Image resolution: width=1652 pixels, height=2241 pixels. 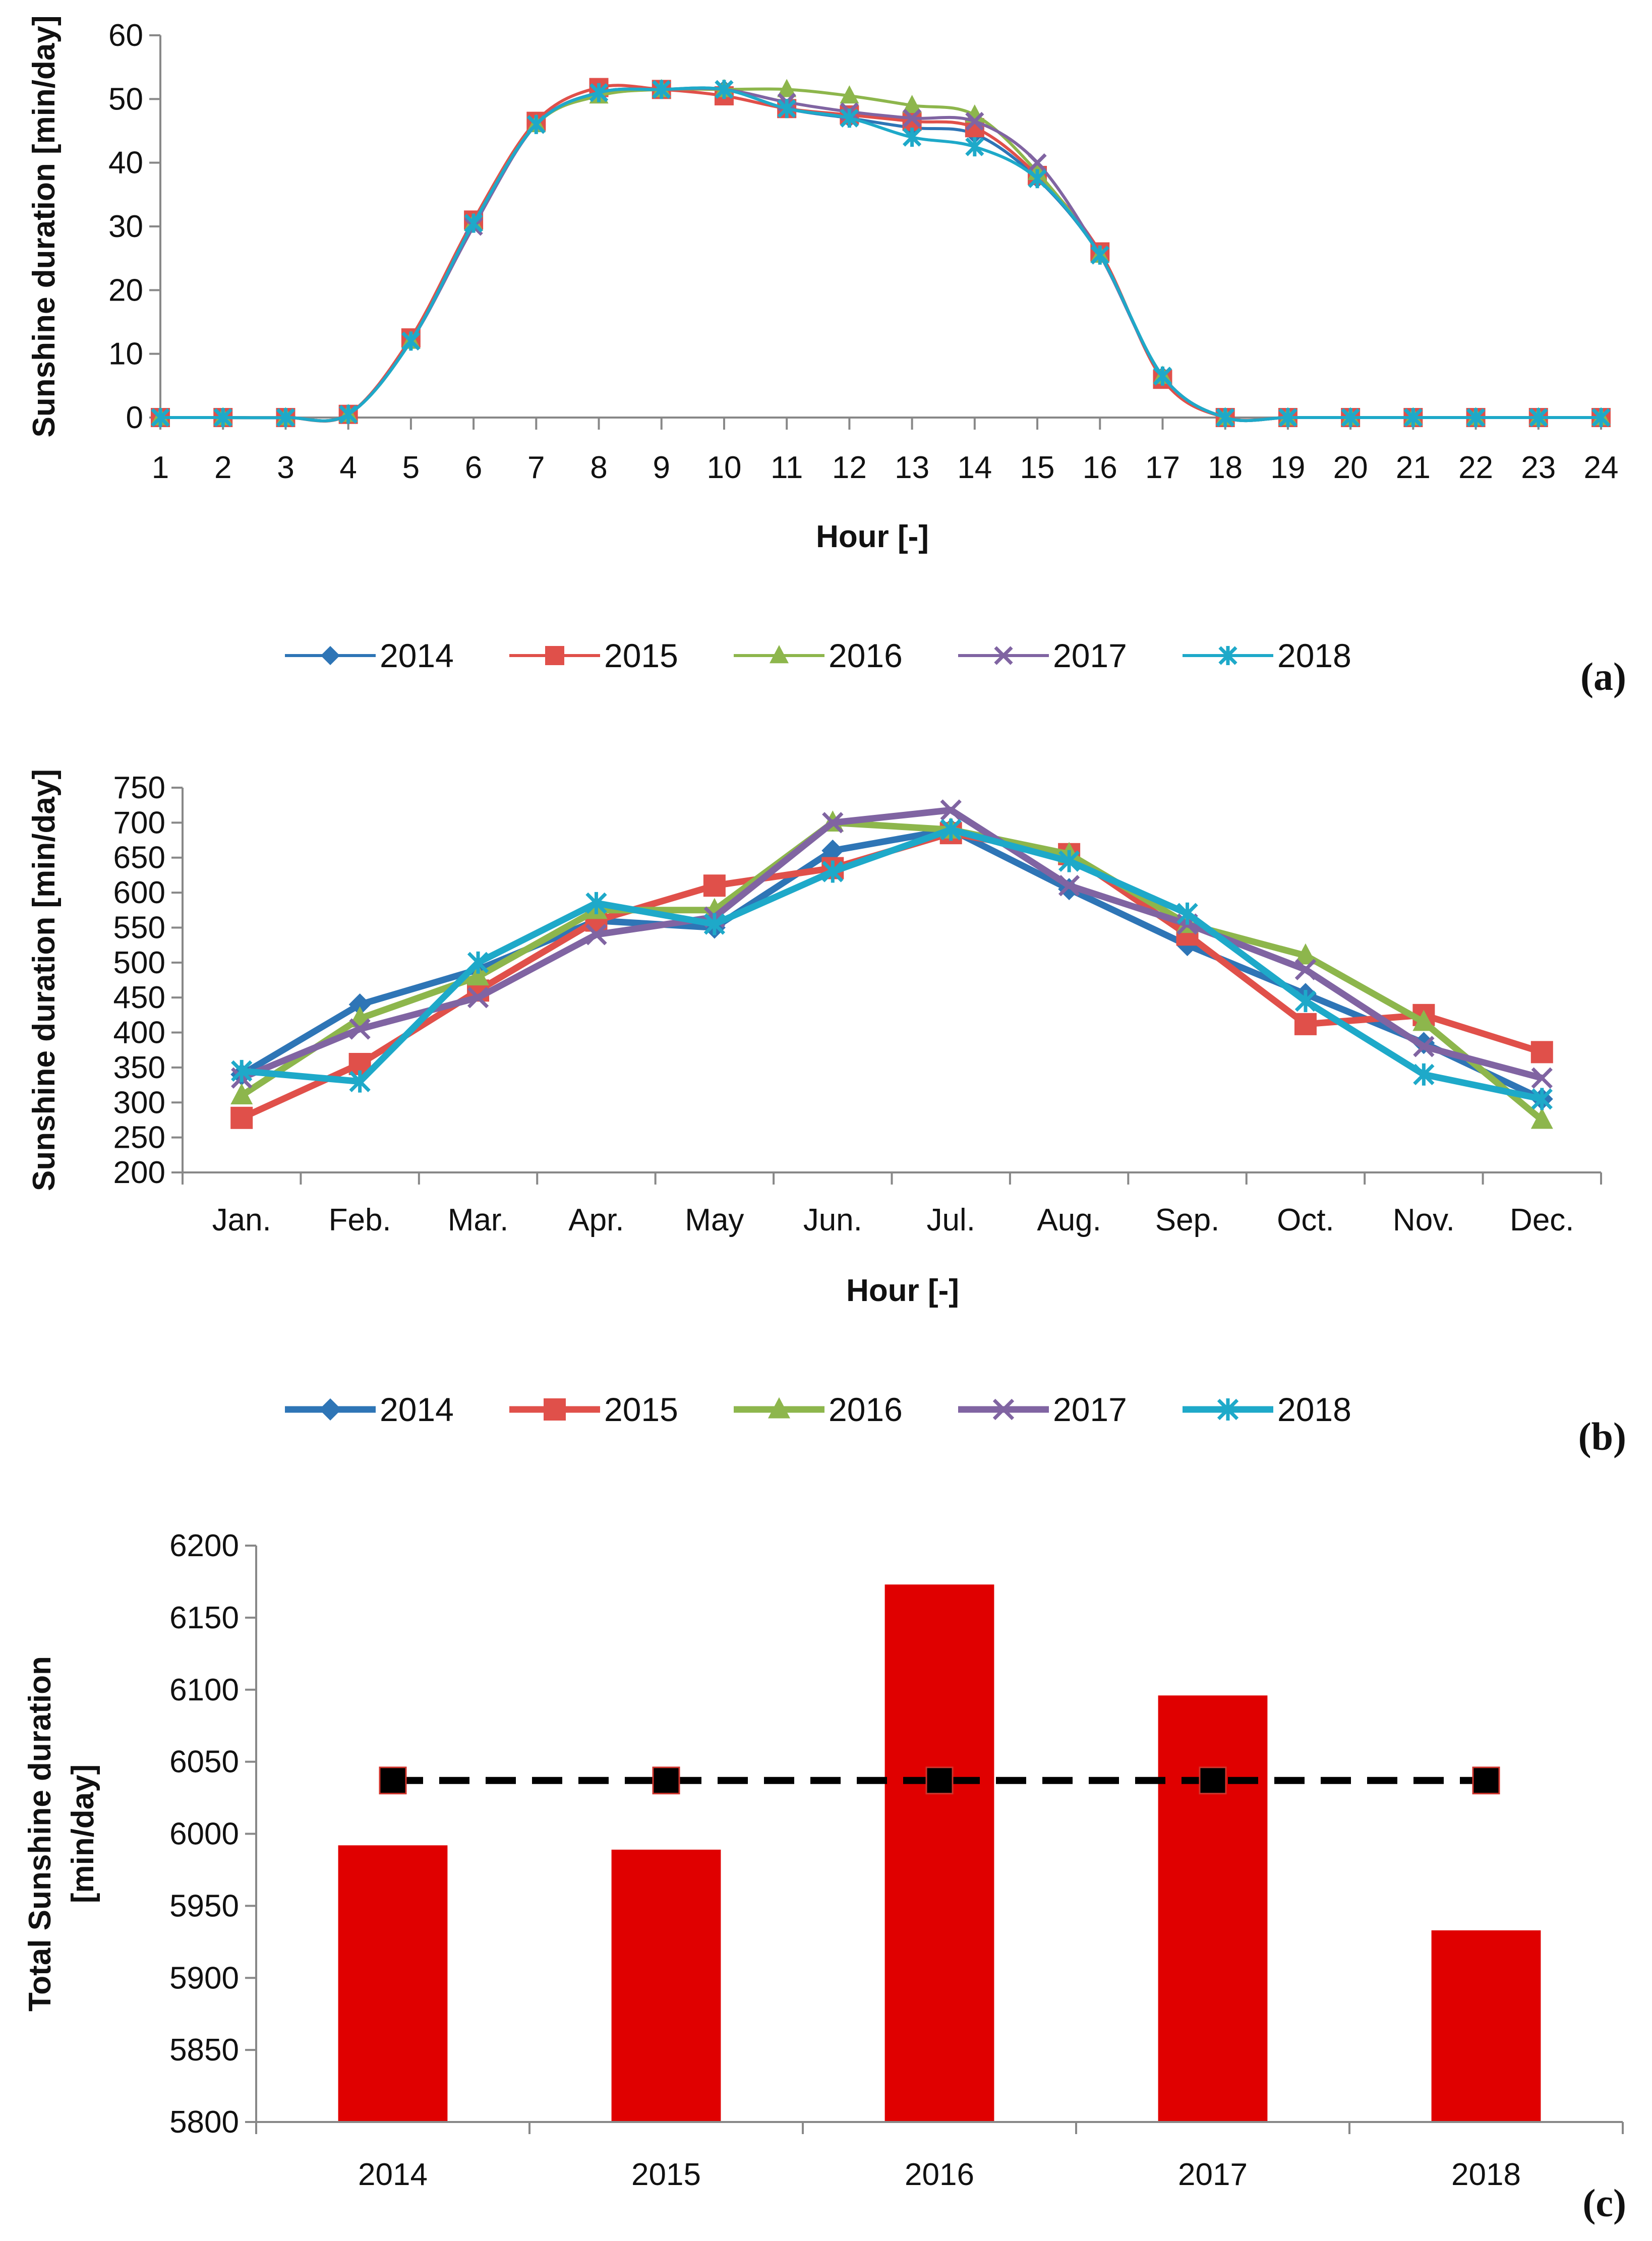 I want to click on y-tick-label: 0, so click(x=134, y=417).